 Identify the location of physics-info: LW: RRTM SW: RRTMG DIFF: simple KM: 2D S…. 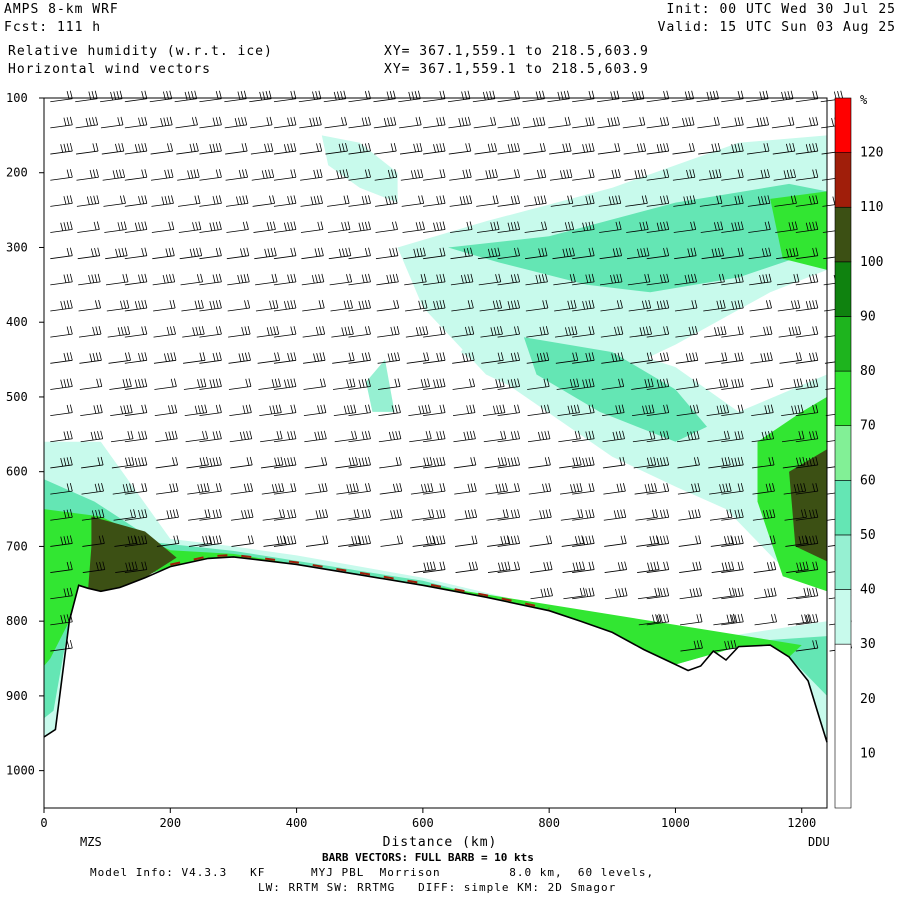
(437, 887).